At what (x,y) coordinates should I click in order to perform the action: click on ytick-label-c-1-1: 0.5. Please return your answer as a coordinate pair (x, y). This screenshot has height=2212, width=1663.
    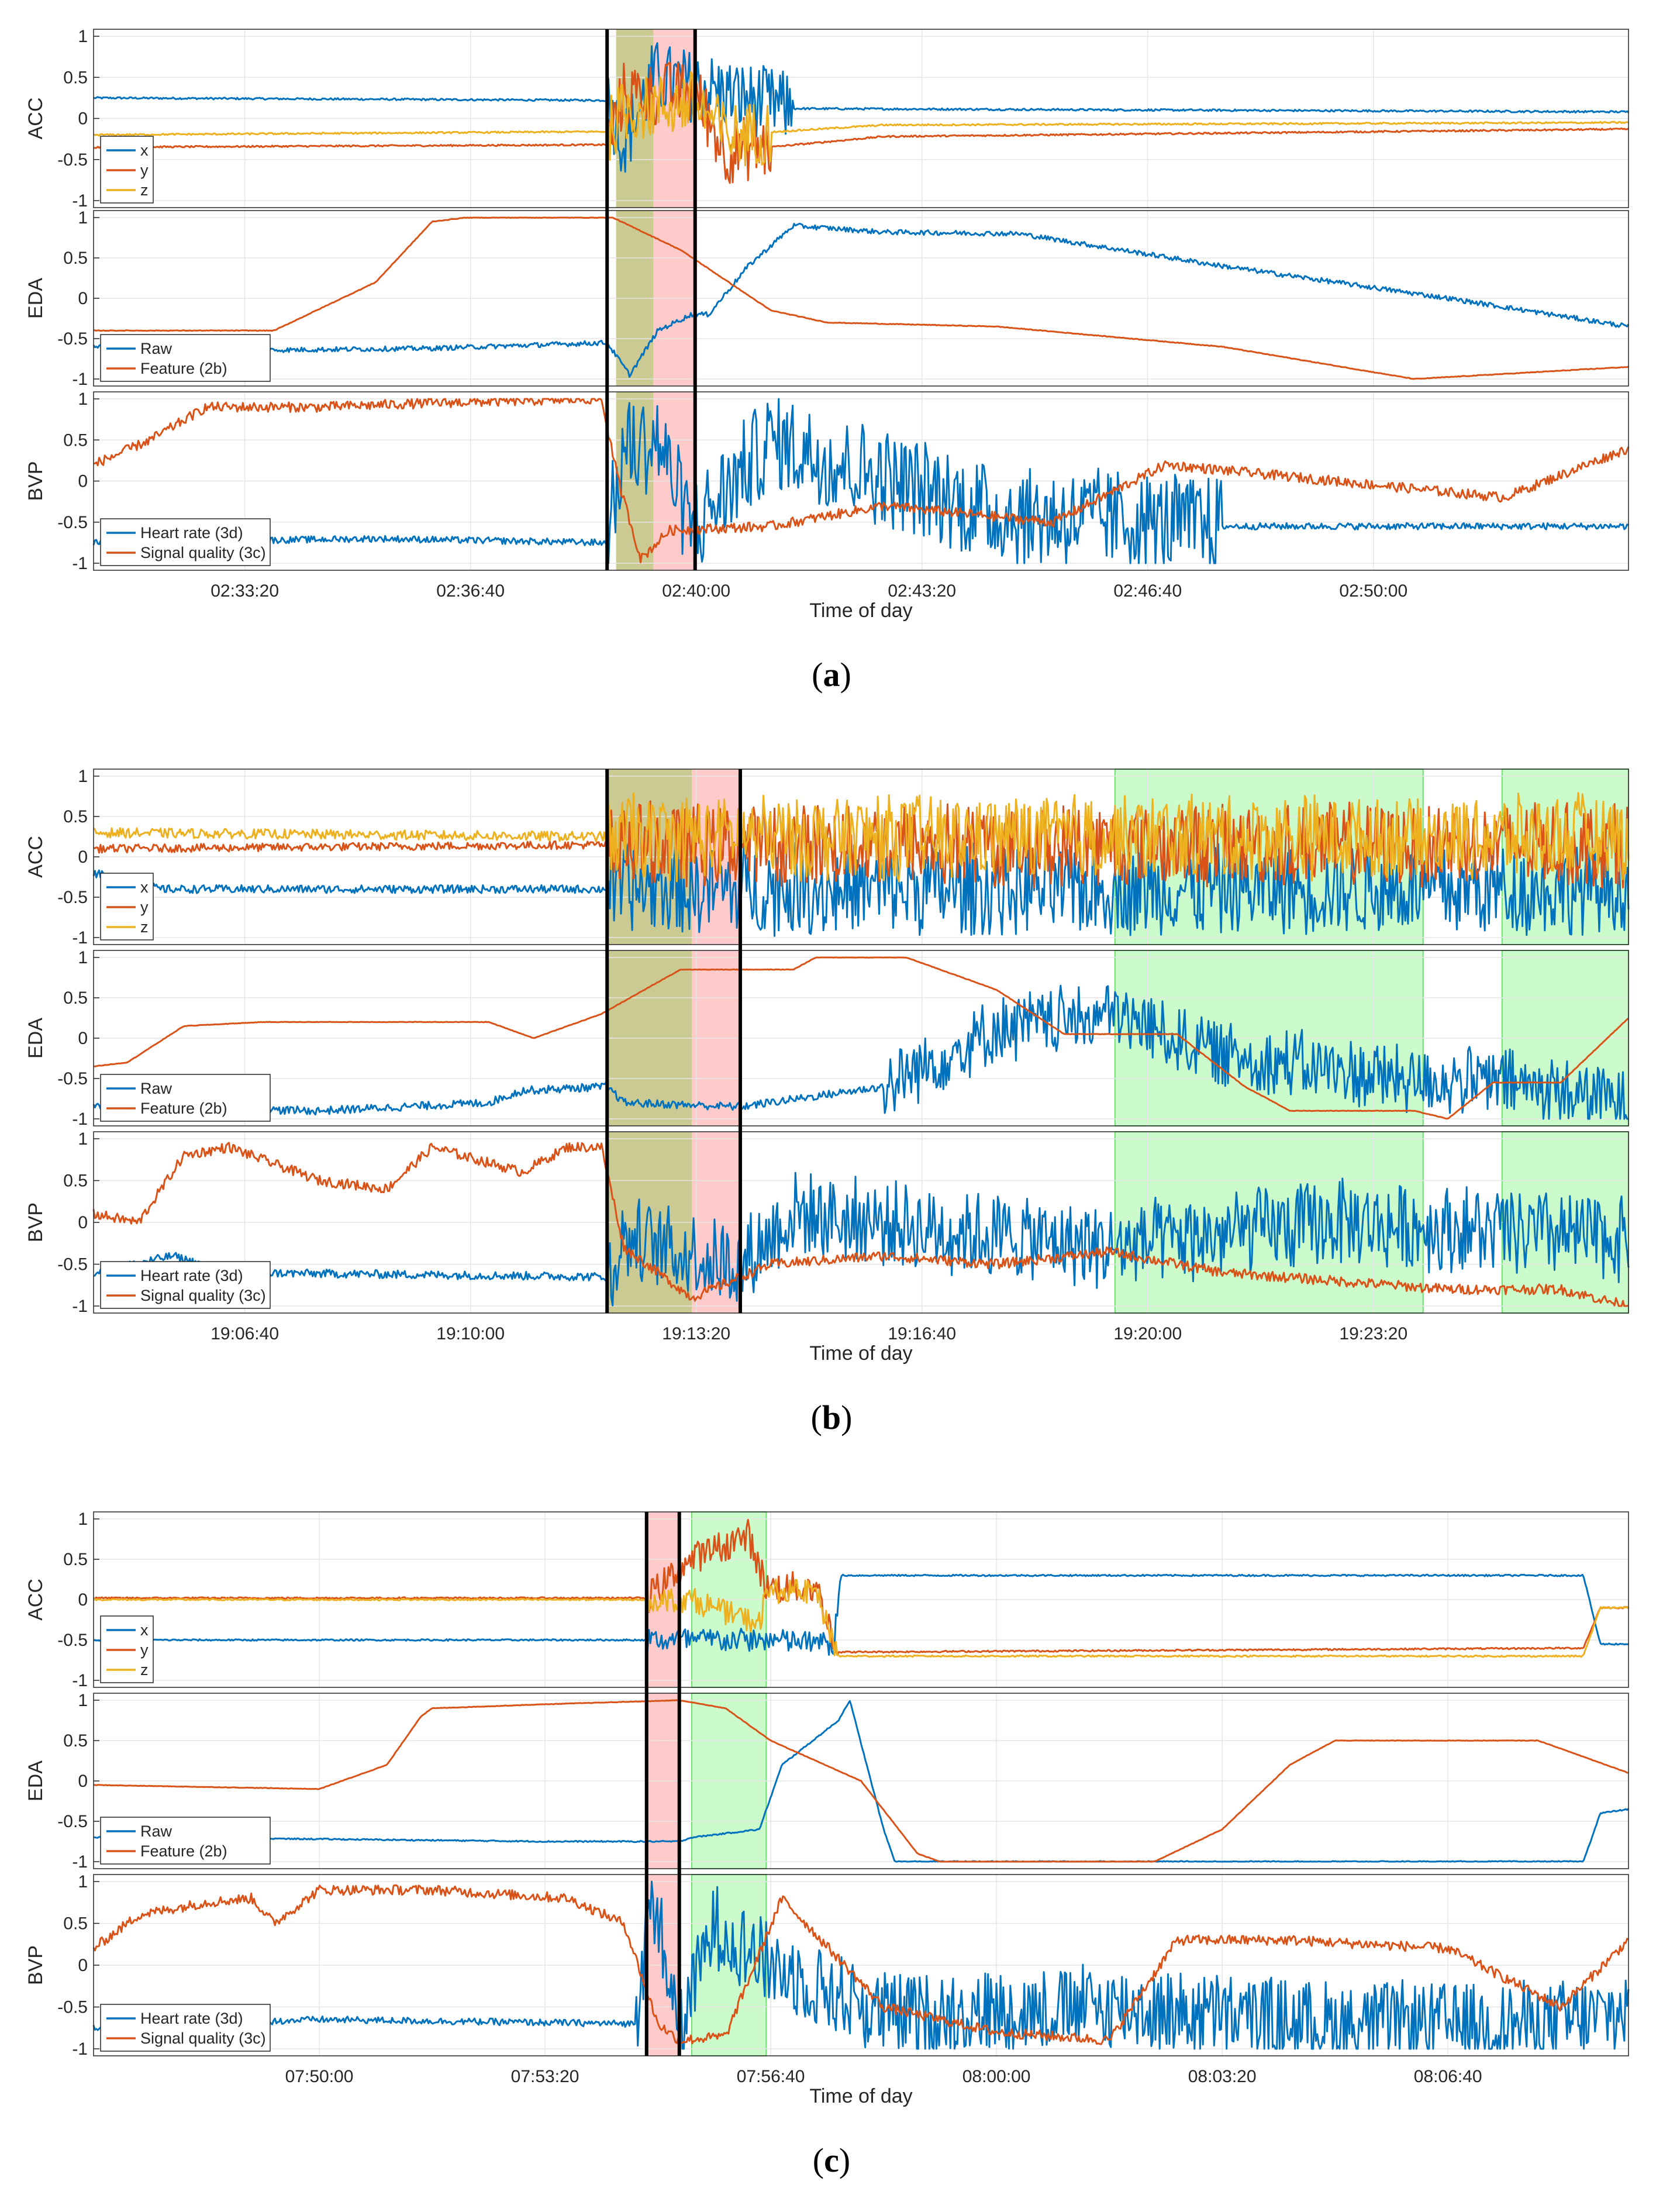
    Looking at the image, I should click on (75, 1741).